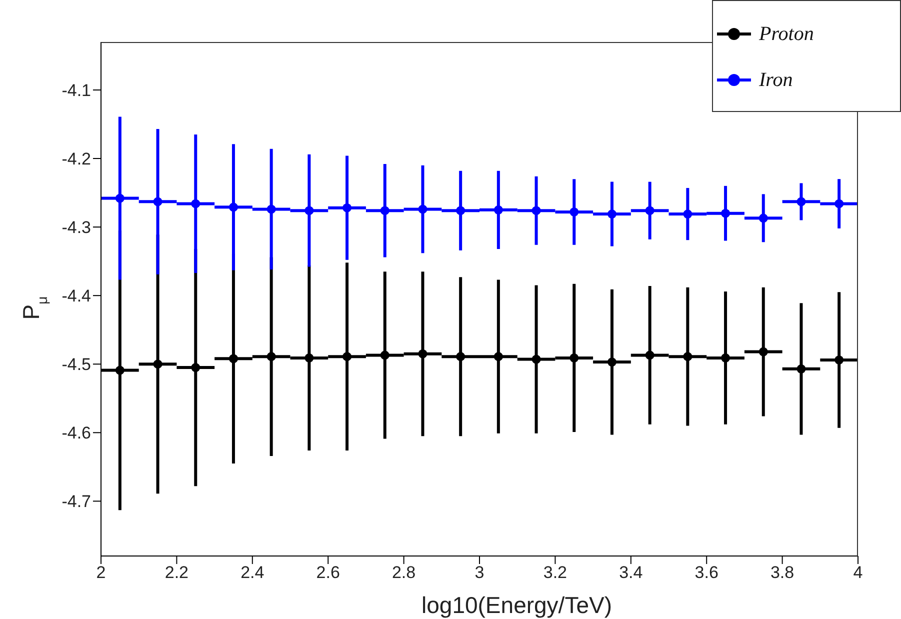 The width and height of the screenshot is (901, 619). Describe the element at coordinates (76, 433) in the screenshot. I see `y-tick-label: -4.6` at that location.